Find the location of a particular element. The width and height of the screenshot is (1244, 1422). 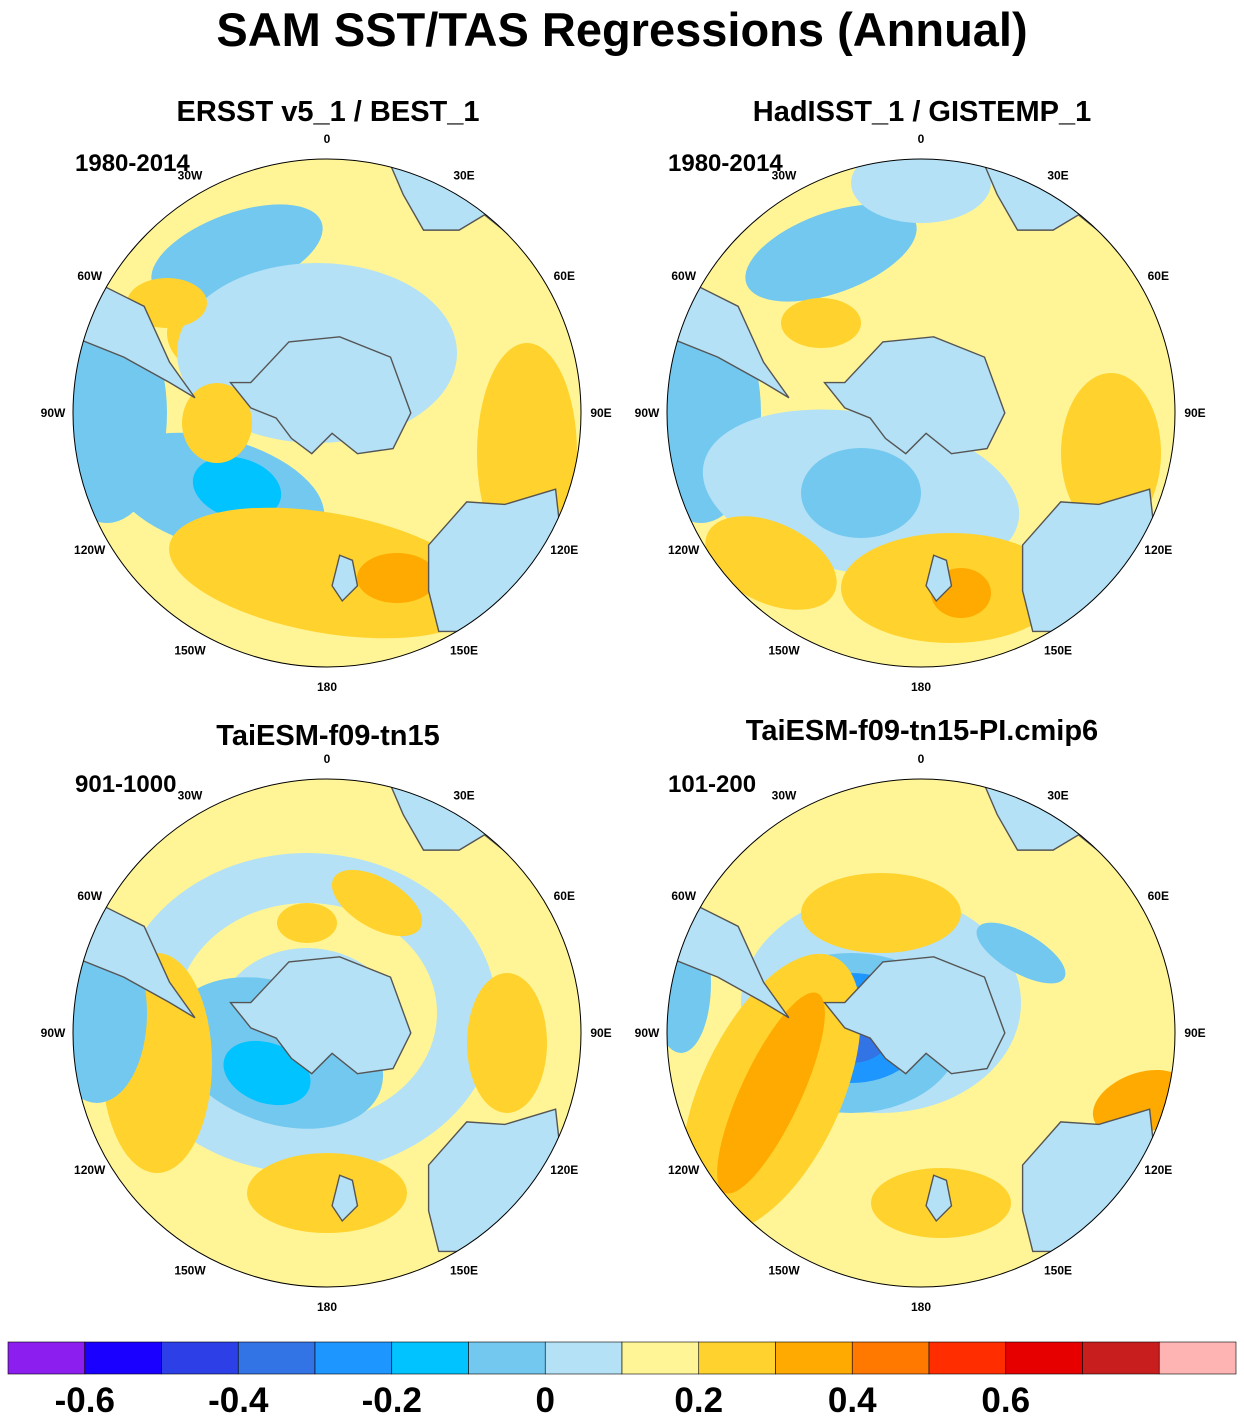

colorbar-tick-label: 0.2 is located at coordinates (698, 1400).